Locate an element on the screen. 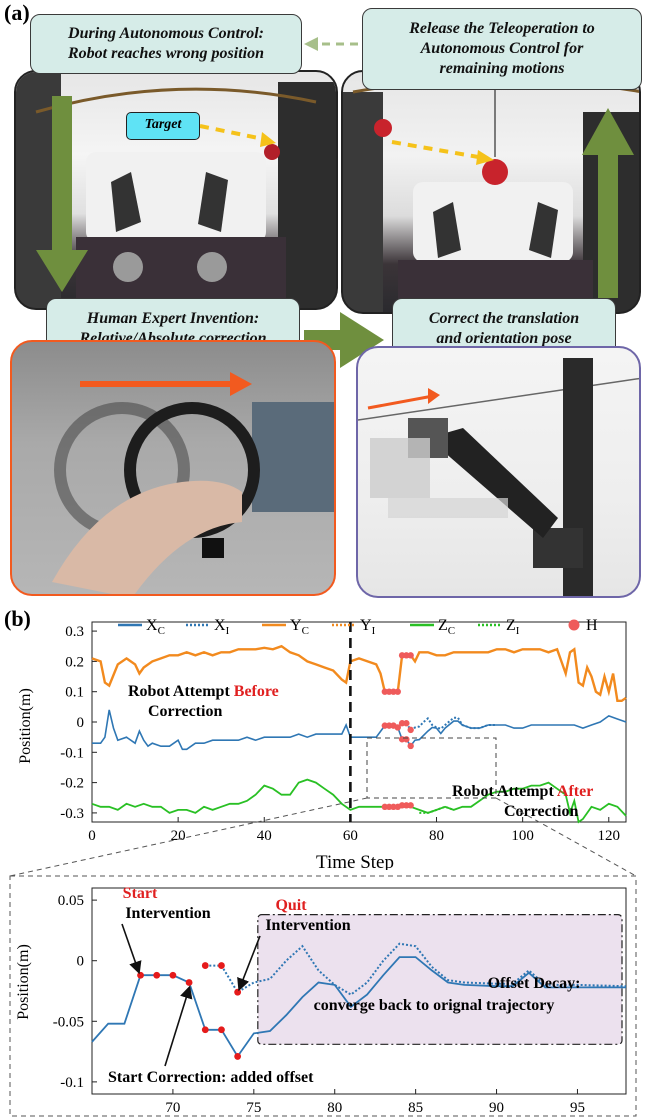  main-ytick-label: -0.3 is located at coordinates (72, 814).